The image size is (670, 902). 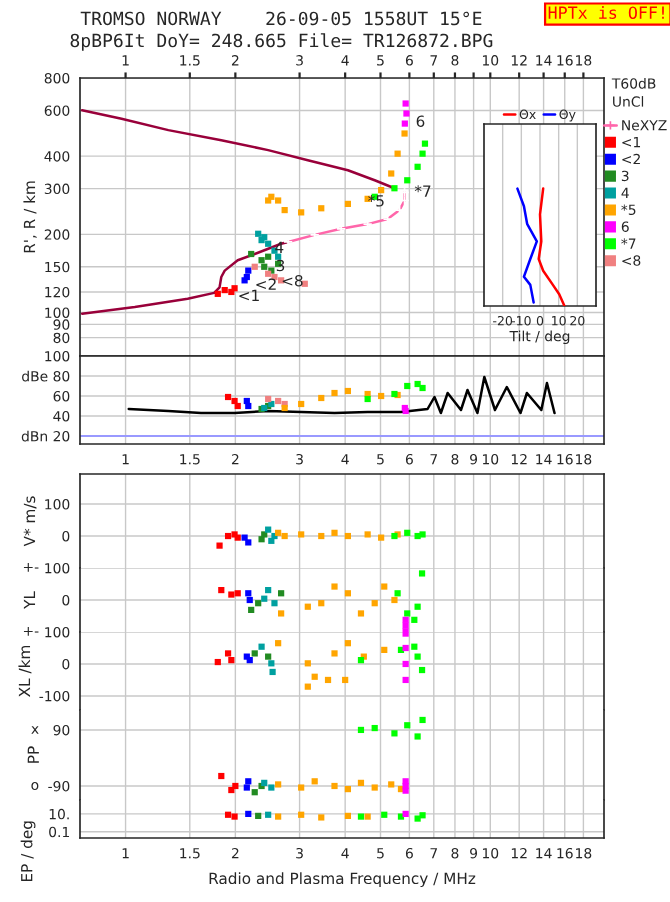 I want to click on chart-title: TROMSO NORWAY 26-09-05 1558UT 15°E, so click(x=281, y=18).